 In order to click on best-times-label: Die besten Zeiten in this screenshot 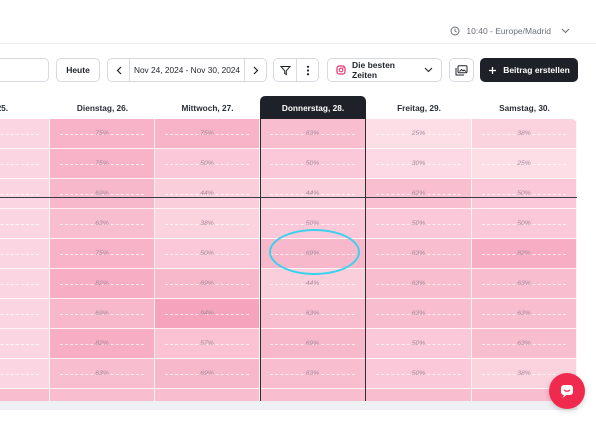, I will do `click(373, 70)`.